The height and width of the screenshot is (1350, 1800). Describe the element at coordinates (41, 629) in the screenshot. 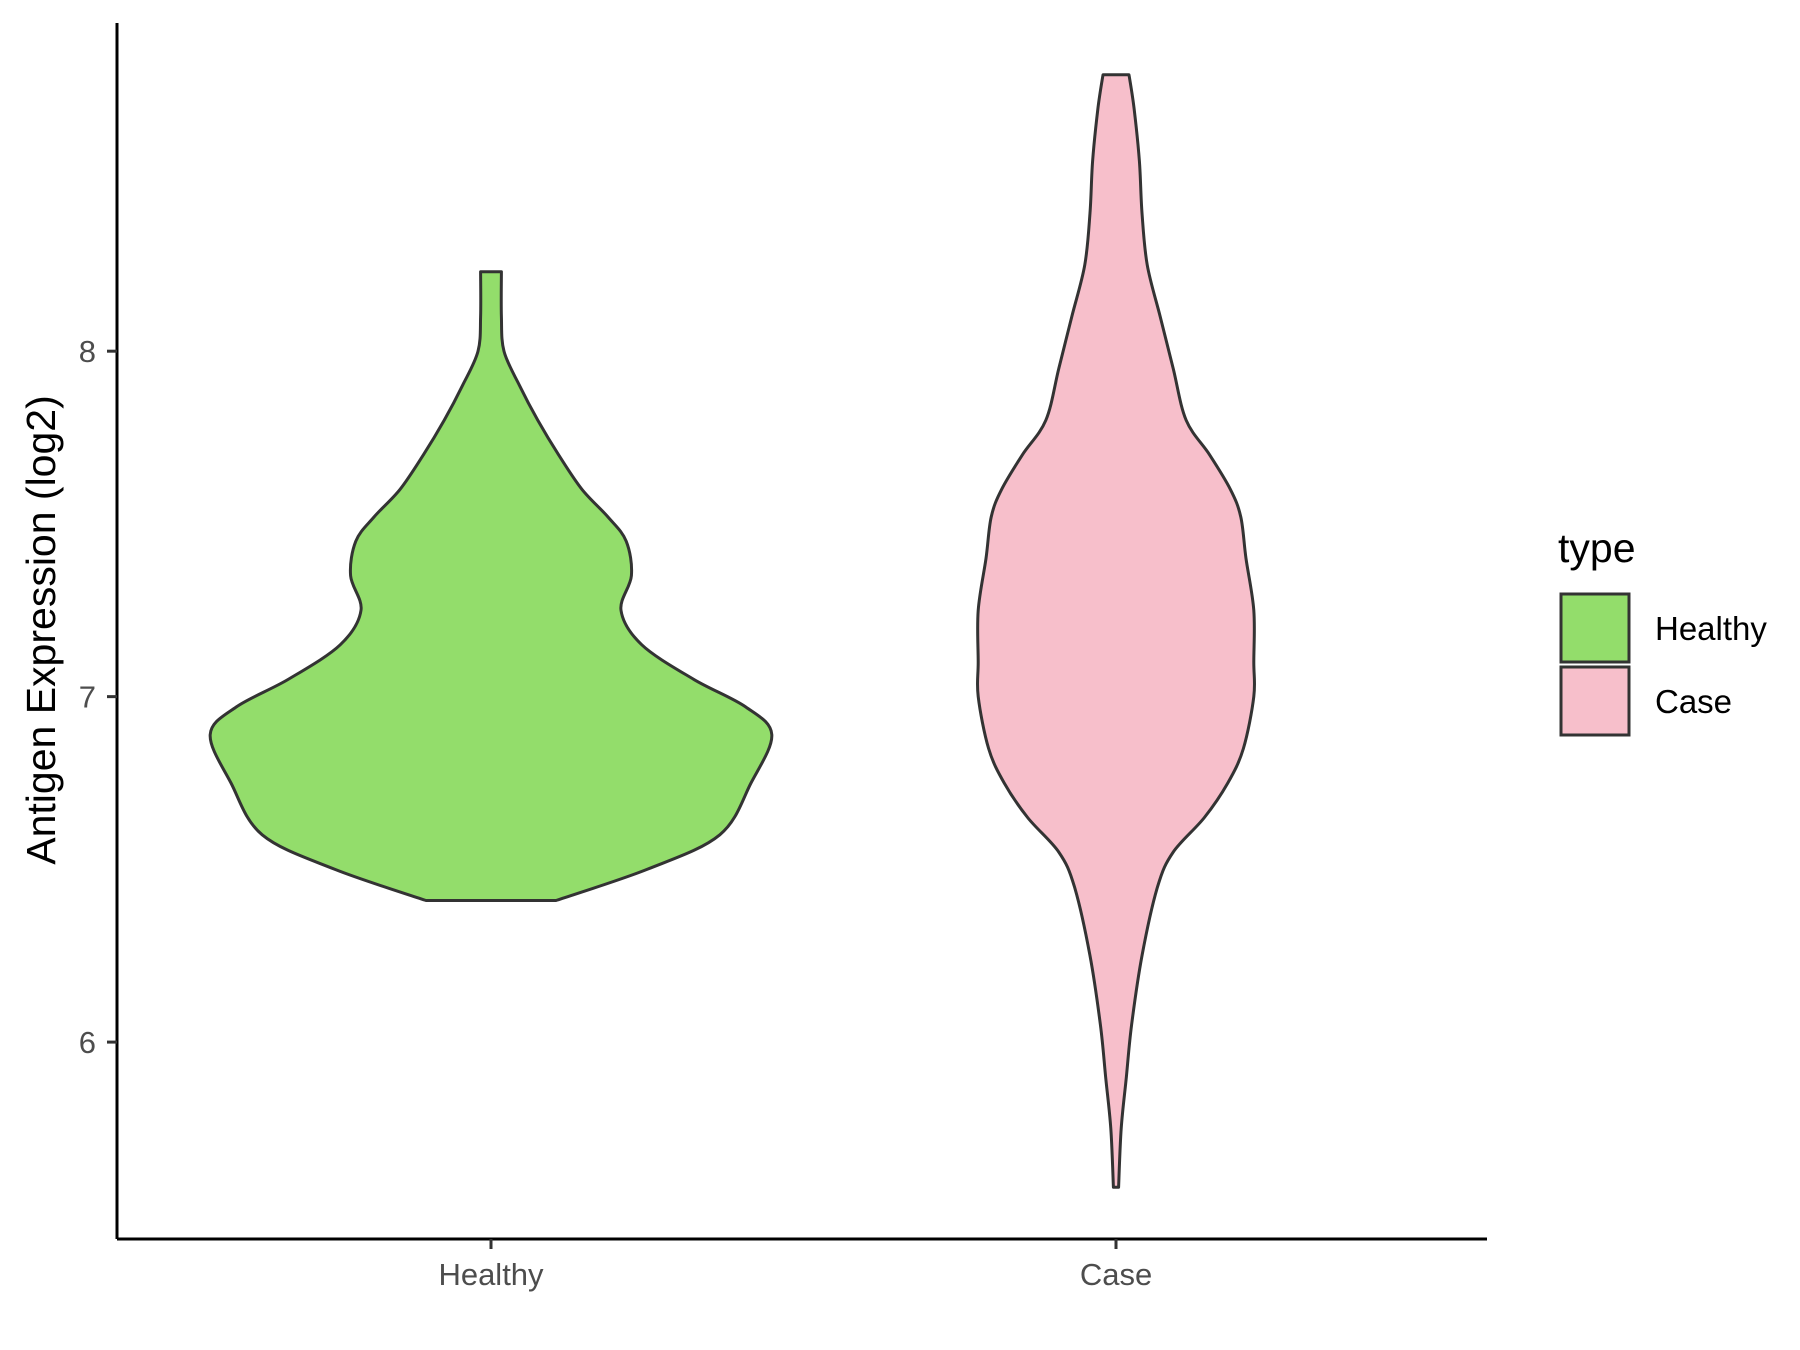

I see `y-axis-title: Antigen Expression (log2)` at that location.